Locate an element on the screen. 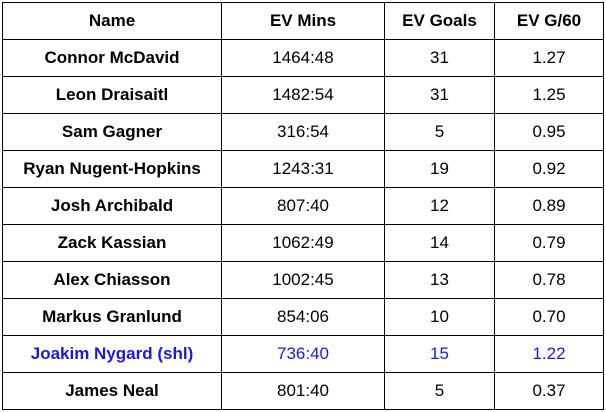 The width and height of the screenshot is (606, 412). table-row: Alex Chiasson 1002:45 13 0.78 is located at coordinates (303, 280).